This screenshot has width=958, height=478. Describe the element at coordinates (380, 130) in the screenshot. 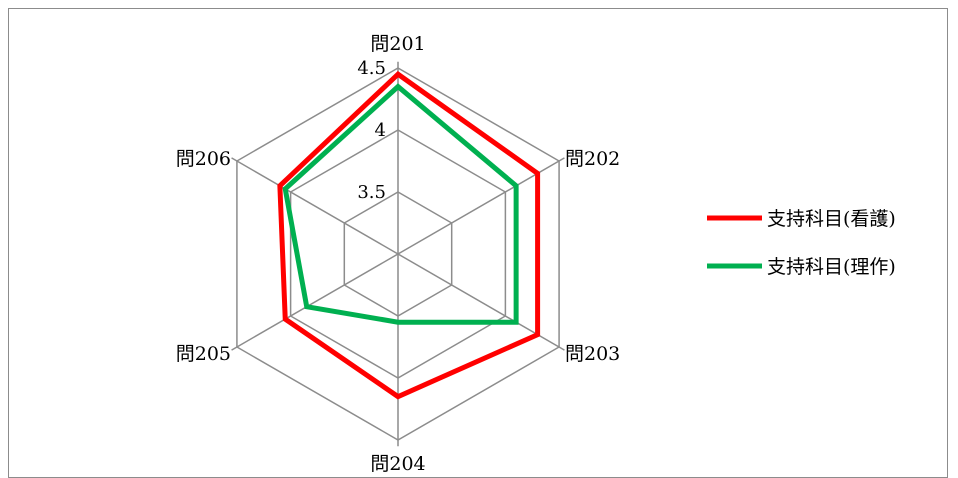

I see `tick-label-2: 4` at that location.